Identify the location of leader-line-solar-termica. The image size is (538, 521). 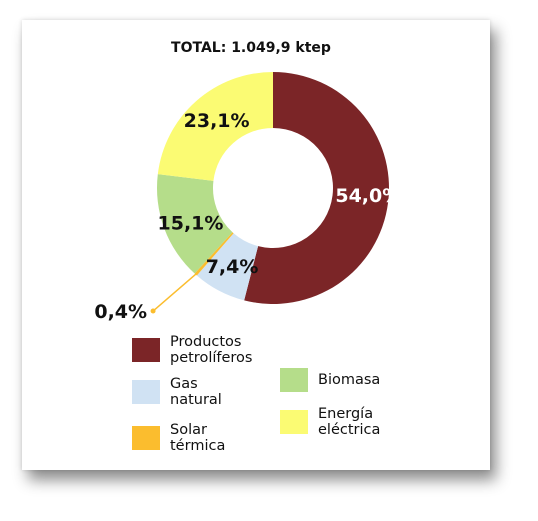
(175, 292).